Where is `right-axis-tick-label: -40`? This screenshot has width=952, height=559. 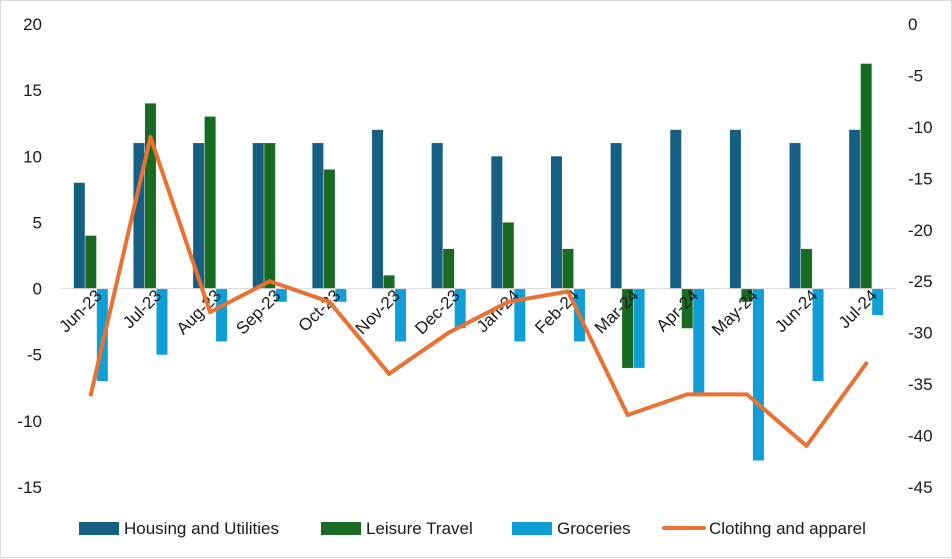 right-axis-tick-label: -40 is located at coordinates (920, 436).